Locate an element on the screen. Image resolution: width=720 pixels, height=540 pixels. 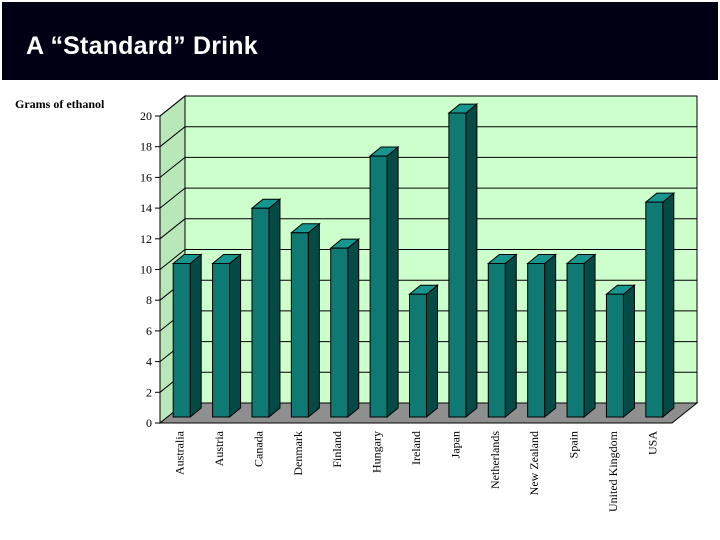
x-tick-label: Australia is located at coordinates (180, 452).